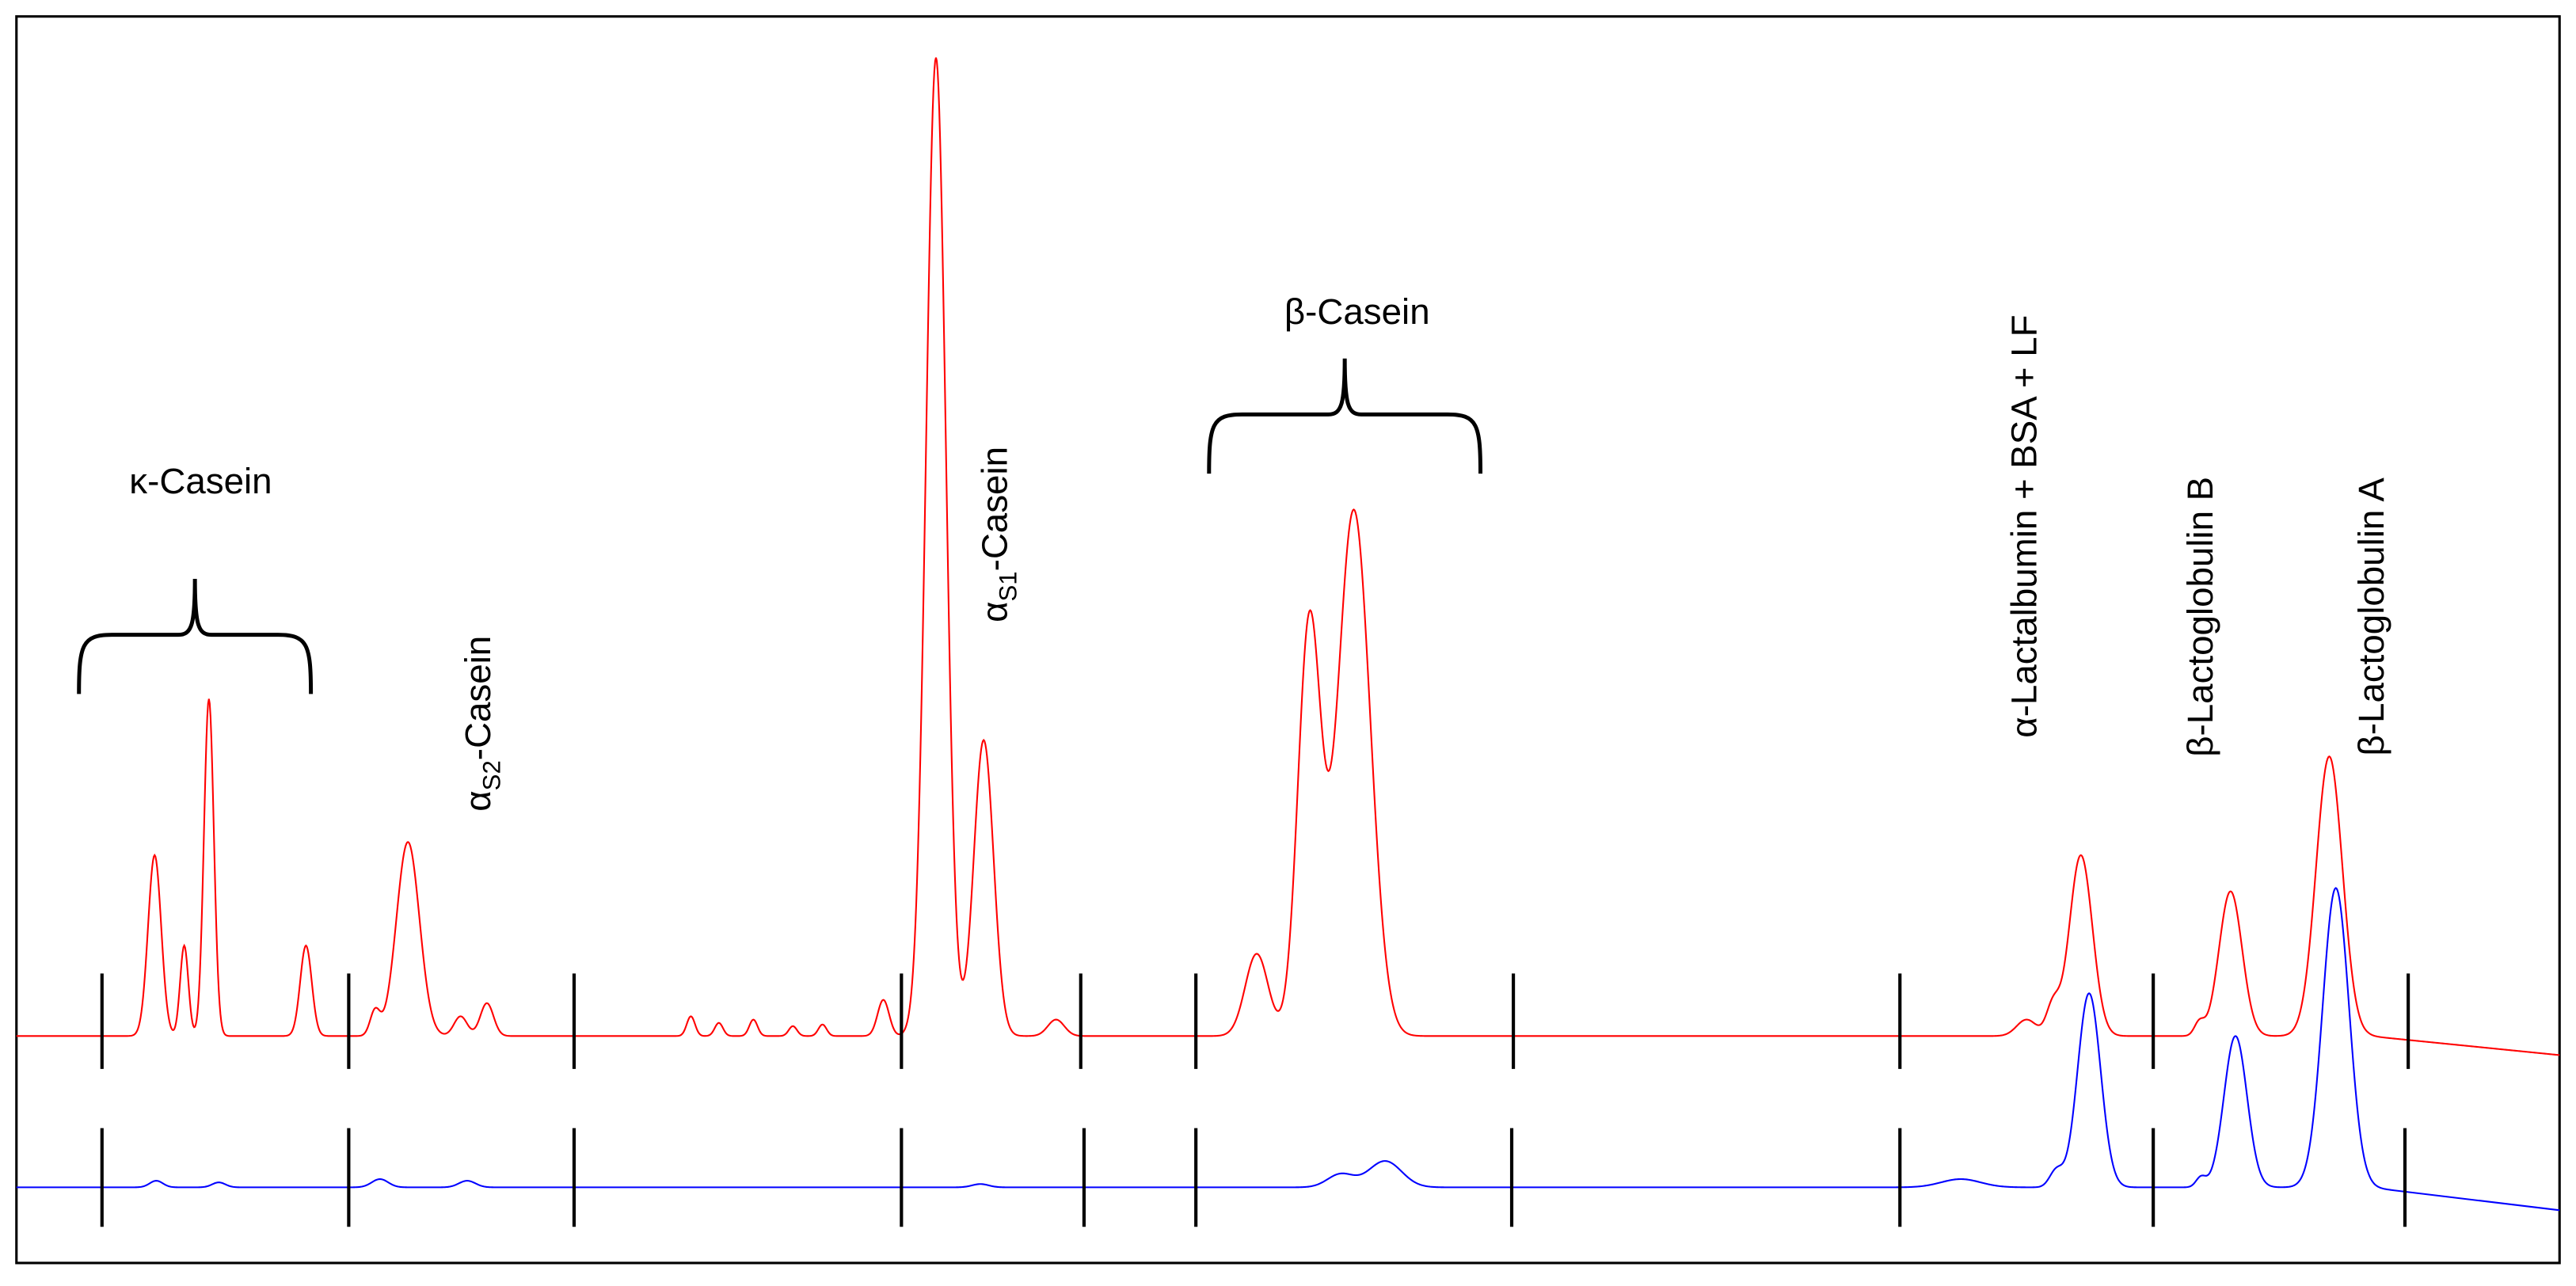 This screenshot has height=1286, width=2576. I want to click on peak-label-blga: β-Lactoglobulin A, so click(2371, 616).